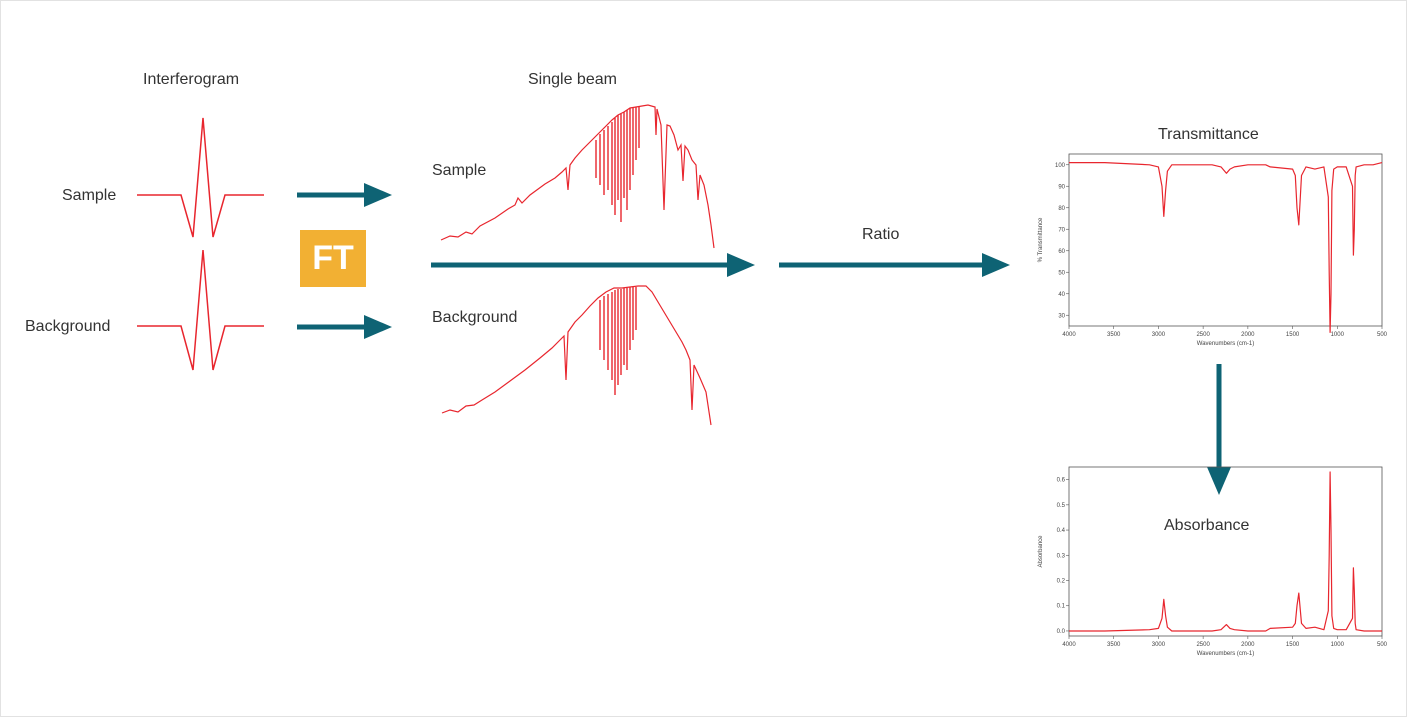 The height and width of the screenshot is (717, 1407). What do you see at coordinates (1061, 481) in the screenshot?
I see `absorbance-y-tick-label: 0.6` at bounding box center [1061, 481].